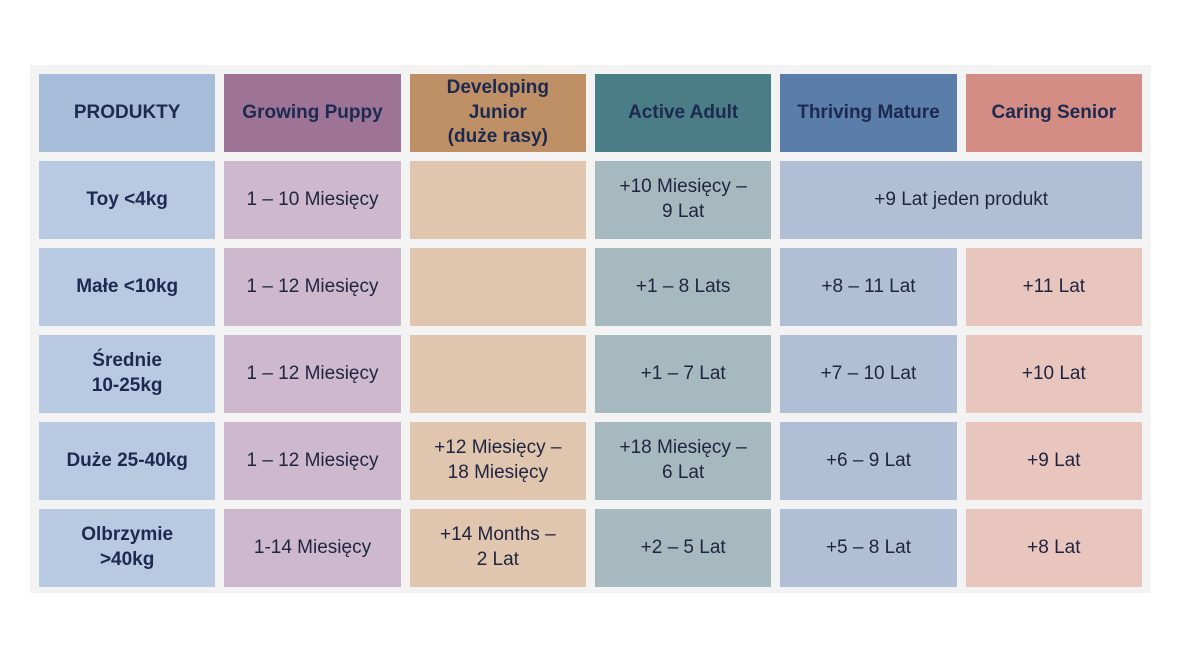 The height and width of the screenshot is (658, 1181). I want to click on header-developing-junior: Developing Junior (duże rasy), so click(497, 113).